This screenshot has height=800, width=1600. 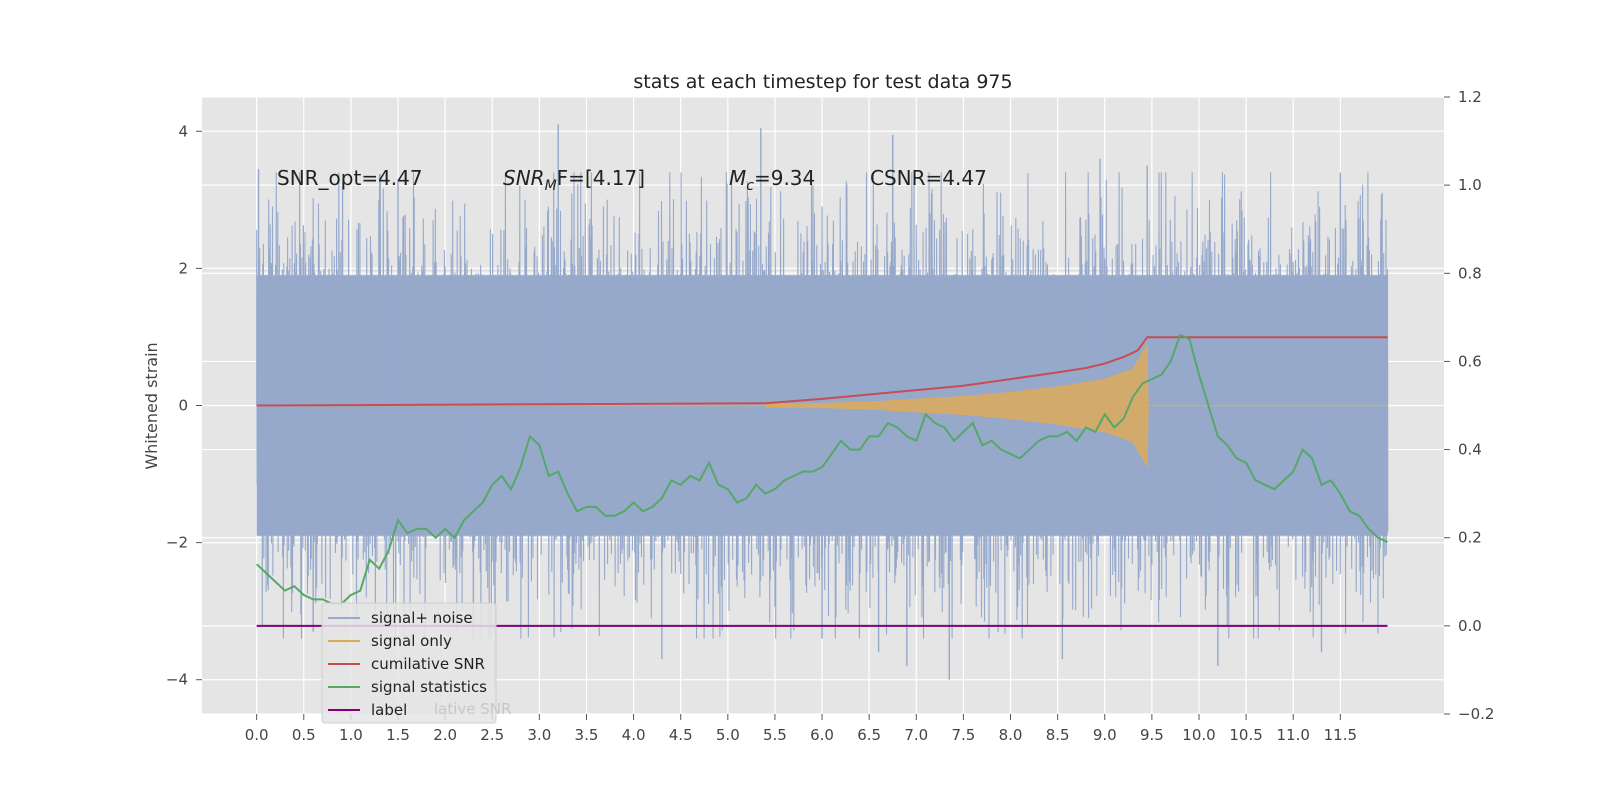 What do you see at coordinates (1011, 735) in the screenshot?
I see `x-tick-label: 8.0` at bounding box center [1011, 735].